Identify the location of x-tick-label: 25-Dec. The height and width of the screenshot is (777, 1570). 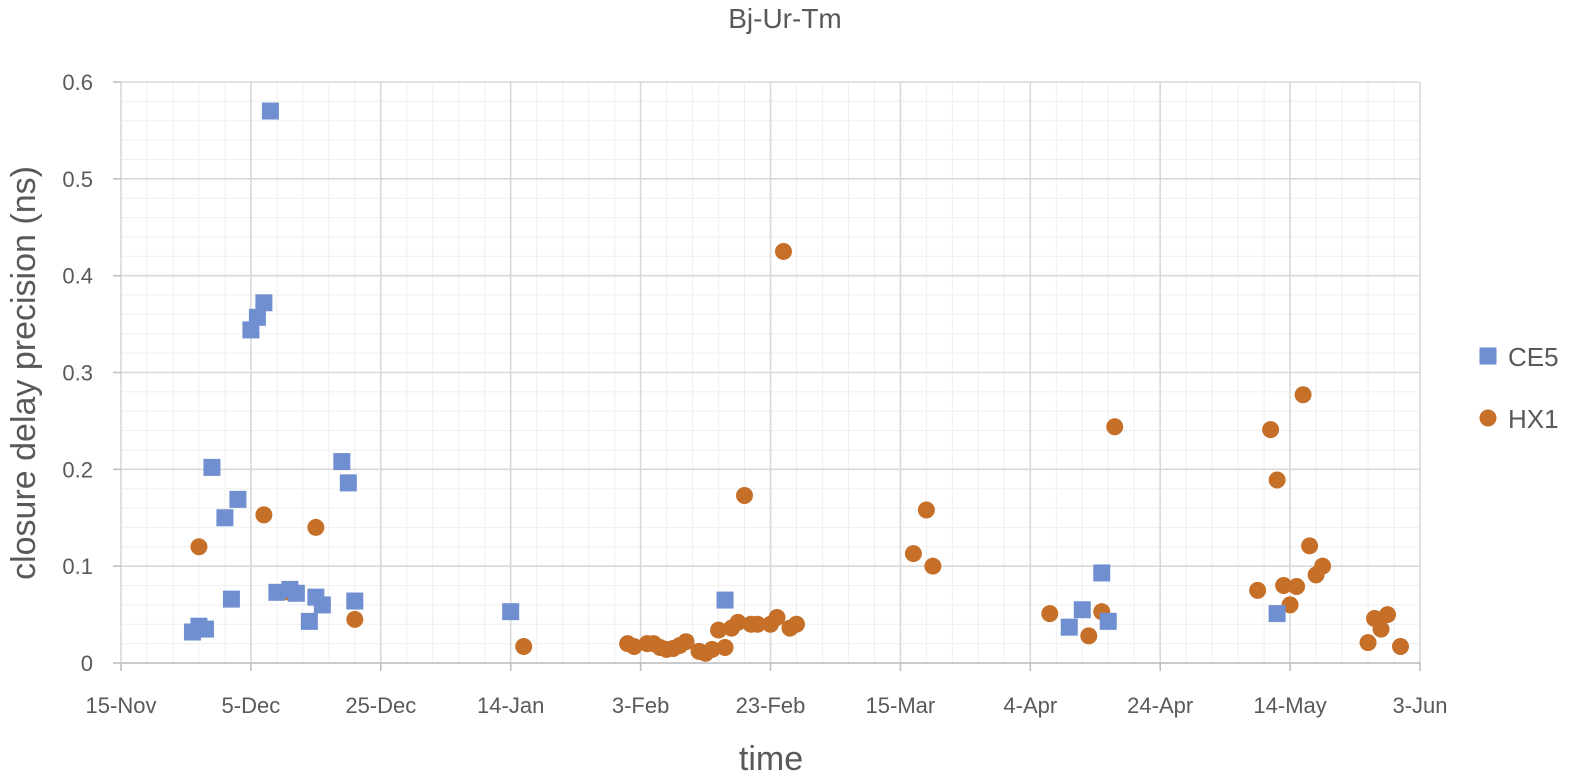
(380, 705).